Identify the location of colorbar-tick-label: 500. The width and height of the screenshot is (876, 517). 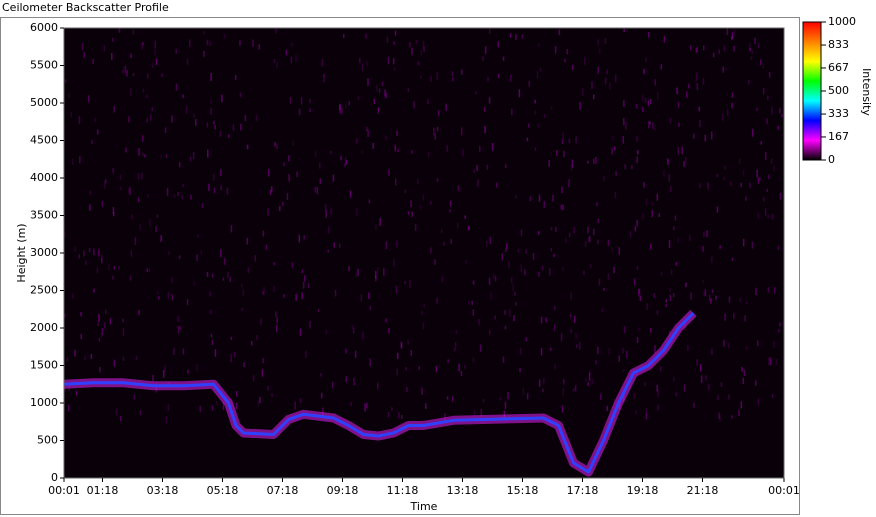
(838, 90).